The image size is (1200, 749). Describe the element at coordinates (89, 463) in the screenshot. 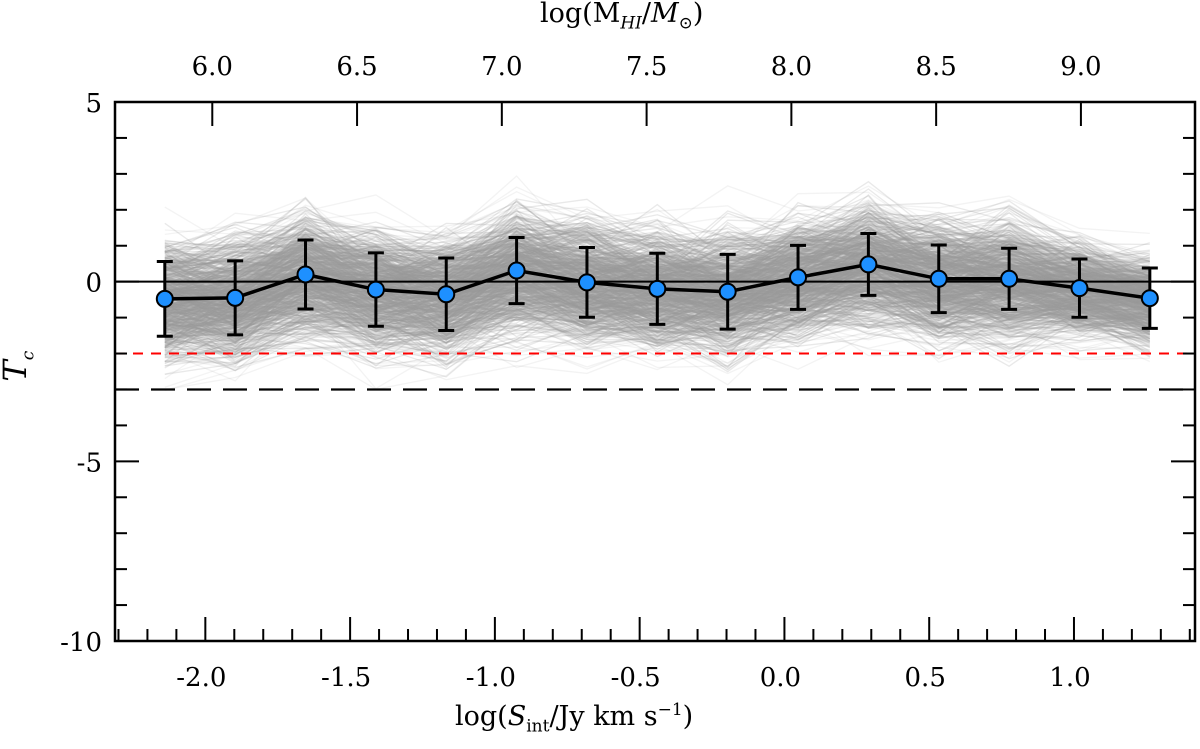

I see `y-tick-label: -5` at that location.